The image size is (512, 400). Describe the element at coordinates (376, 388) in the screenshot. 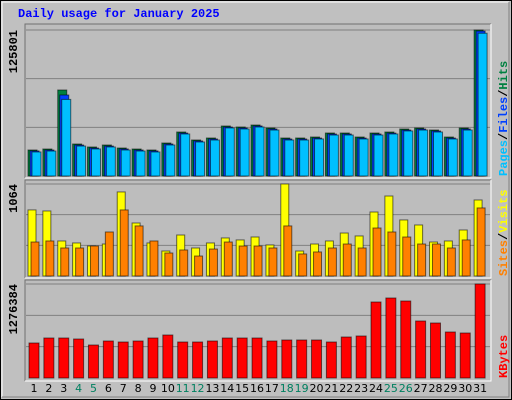

I see `x-tick-label: 24` at that location.